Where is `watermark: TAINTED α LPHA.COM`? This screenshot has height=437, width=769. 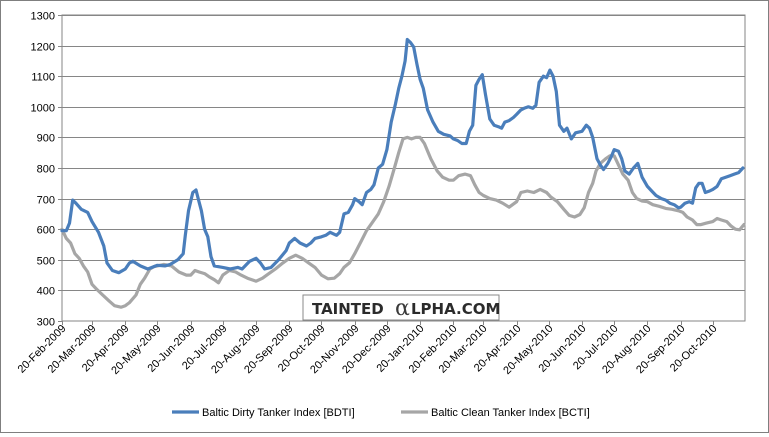
watermark: TAINTED α LPHA.COM is located at coordinates (401, 307).